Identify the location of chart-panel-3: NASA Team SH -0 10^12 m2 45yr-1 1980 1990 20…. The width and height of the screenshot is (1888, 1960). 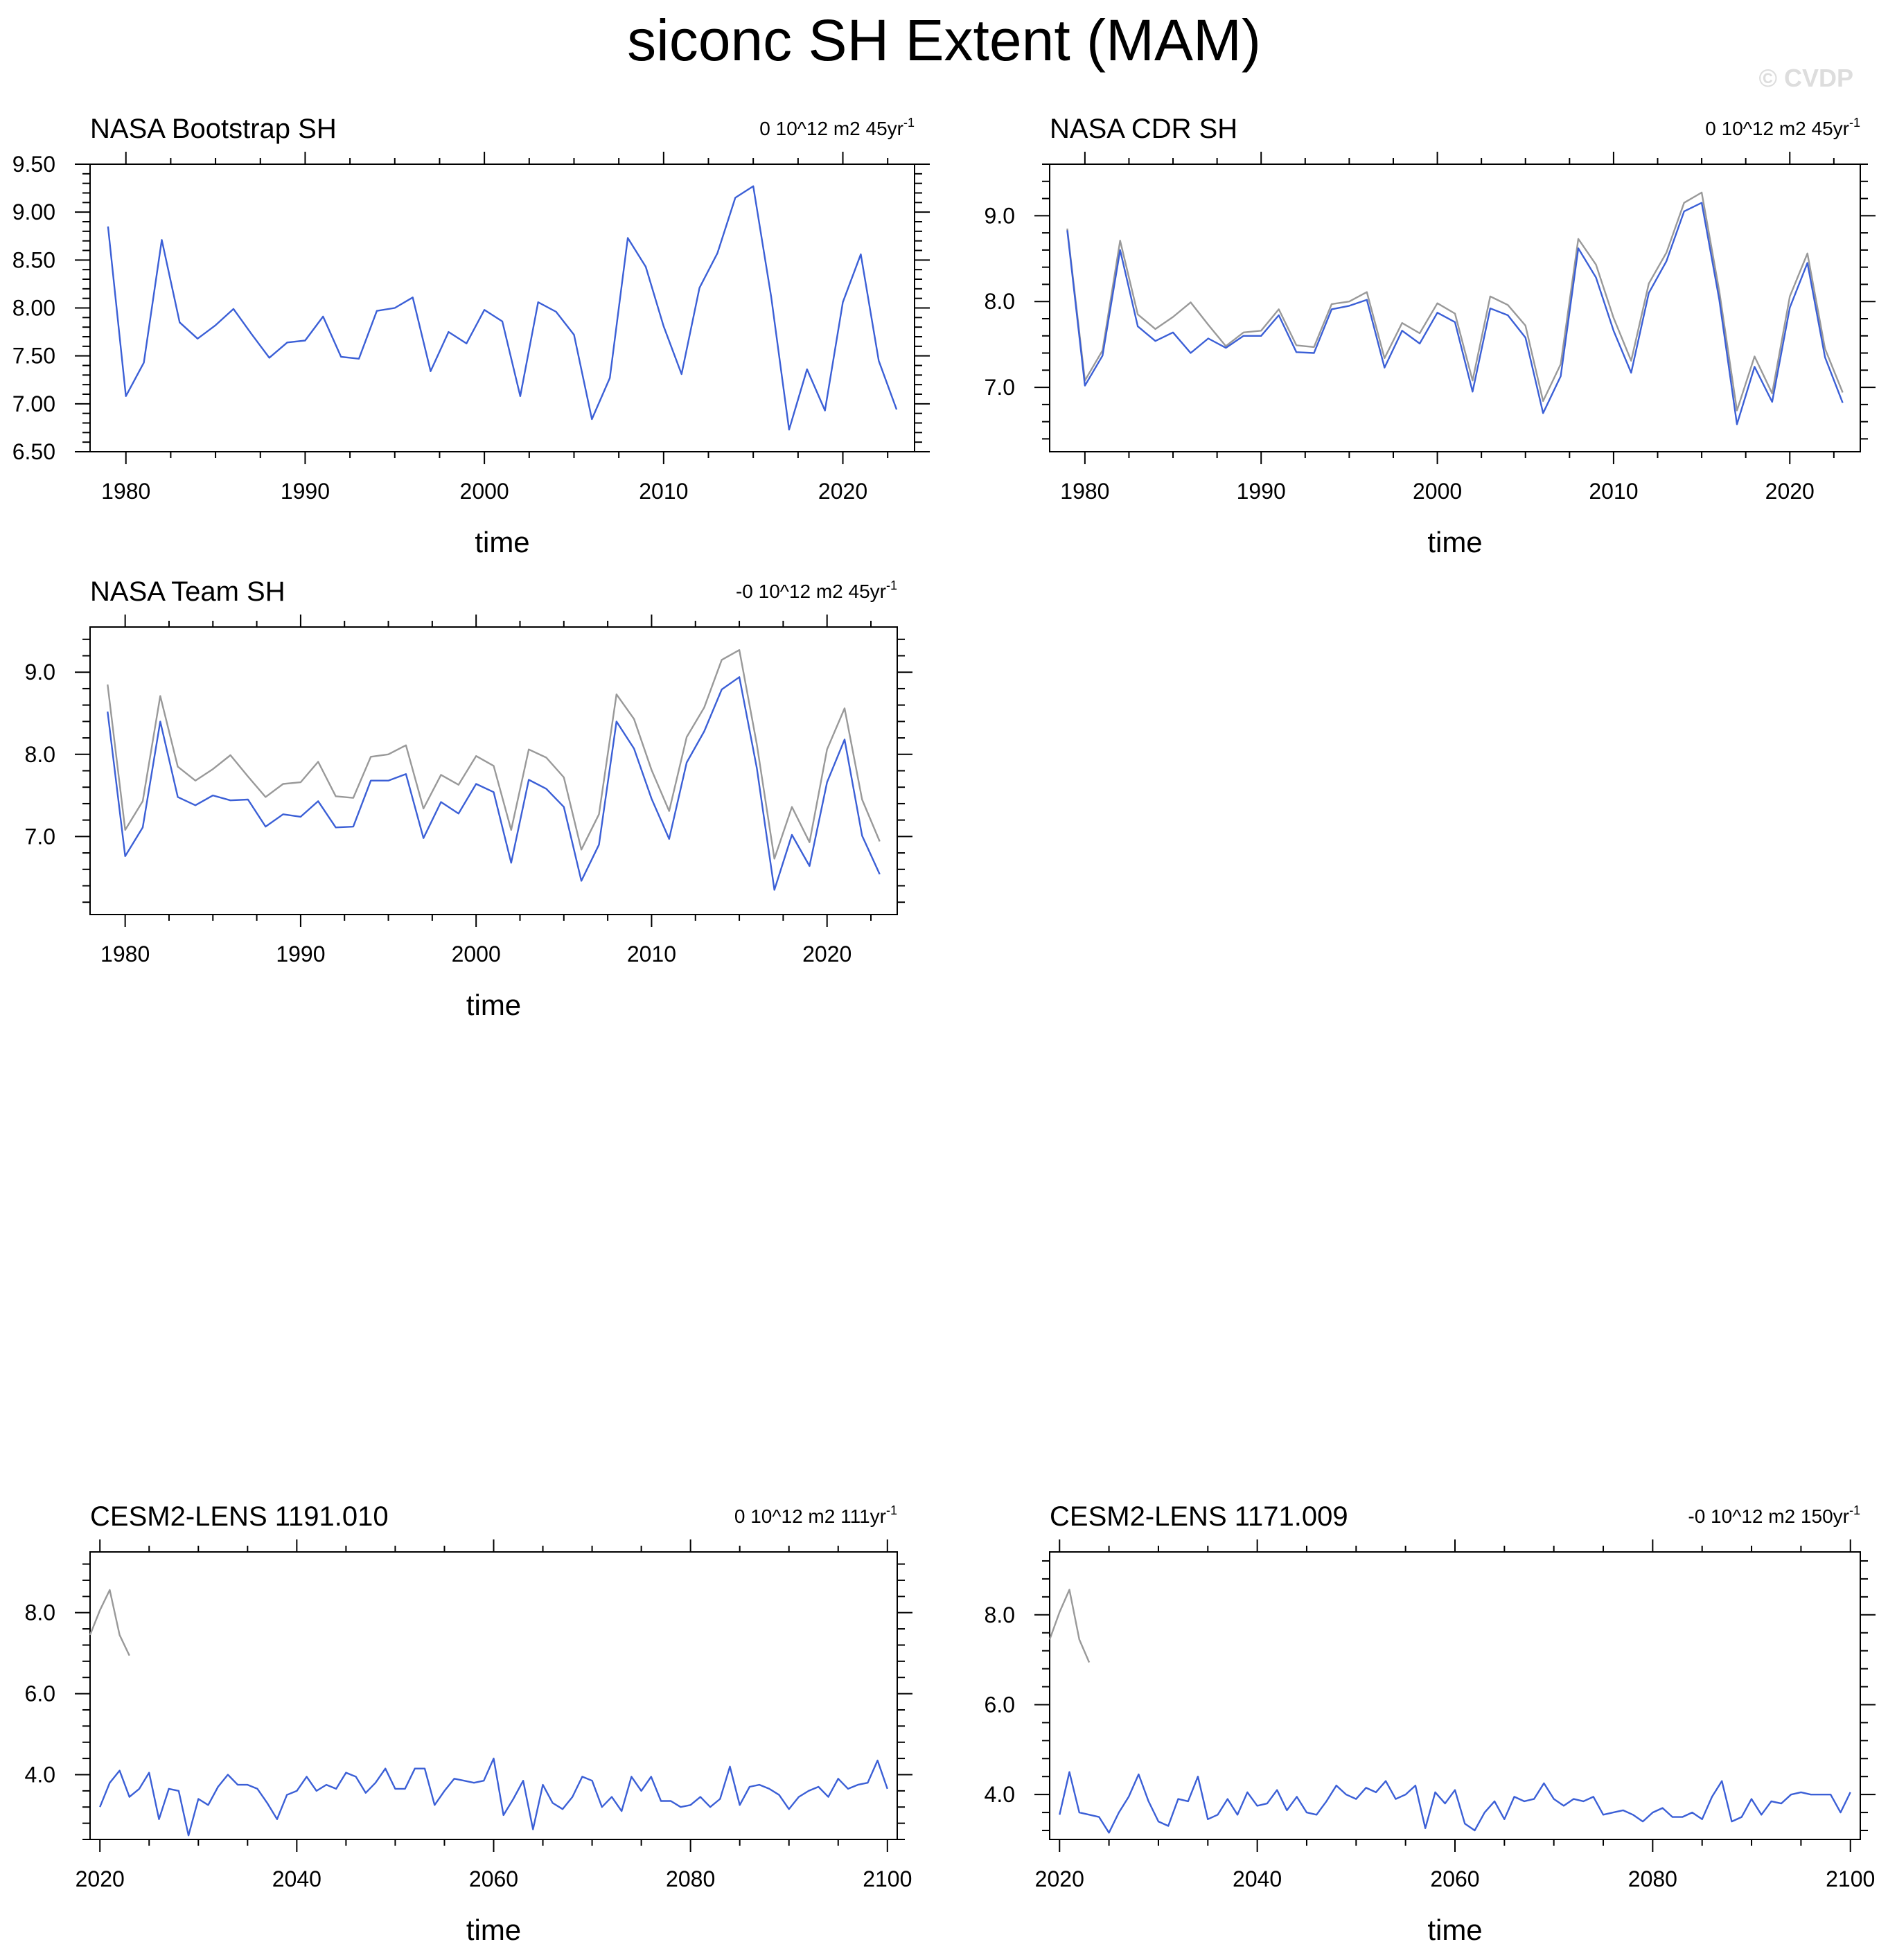
(468, 799).